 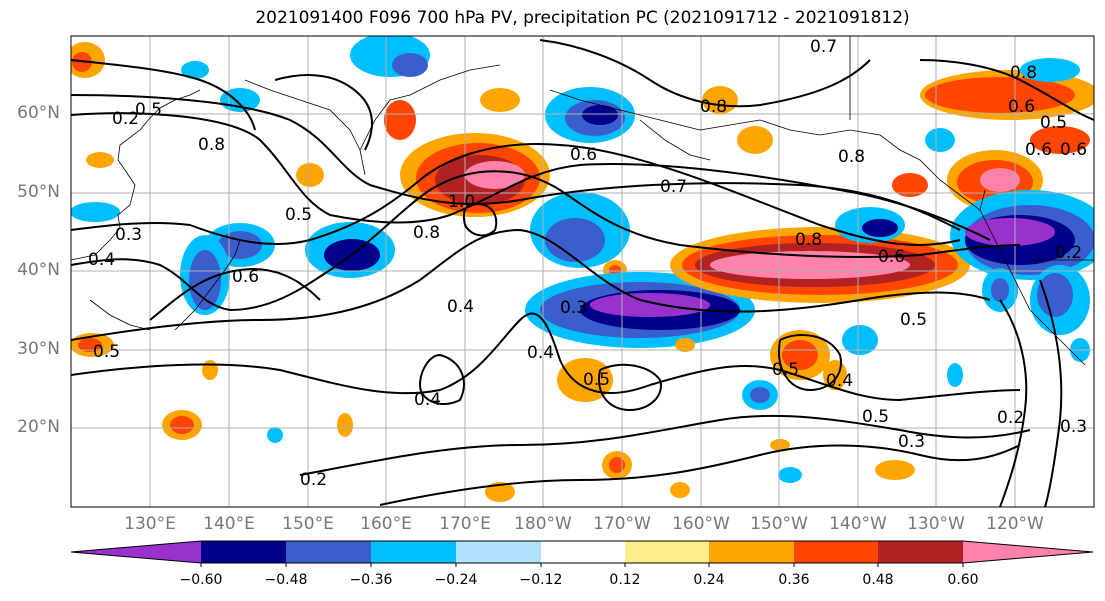 What do you see at coordinates (794, 580) in the screenshot?
I see `colorbar-tick-label: 0.36` at bounding box center [794, 580].